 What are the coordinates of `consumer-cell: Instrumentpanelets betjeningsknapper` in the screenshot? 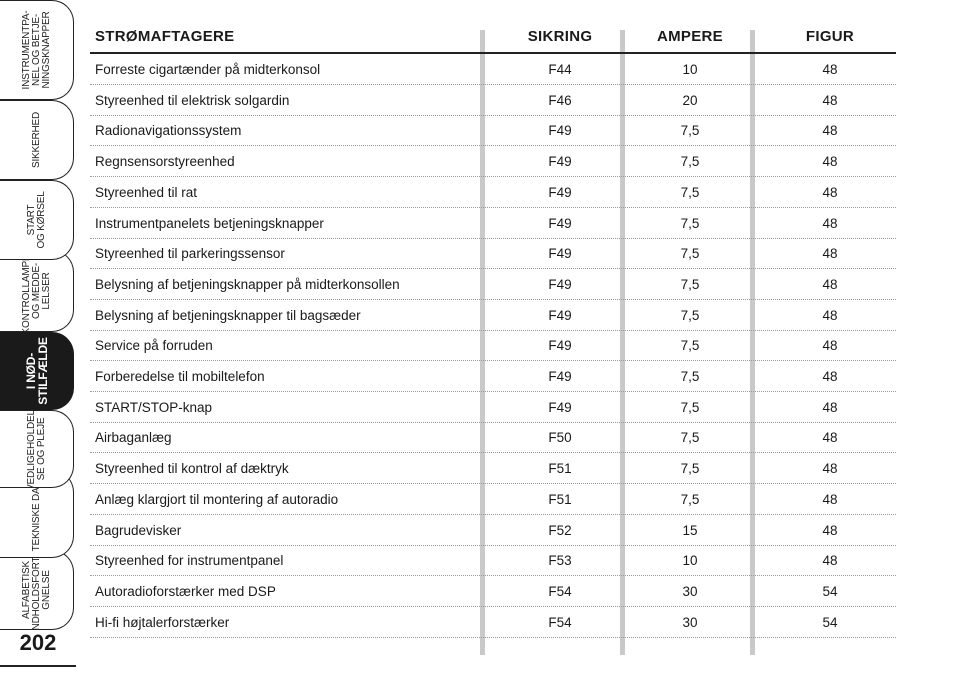 It's located at (209, 223).